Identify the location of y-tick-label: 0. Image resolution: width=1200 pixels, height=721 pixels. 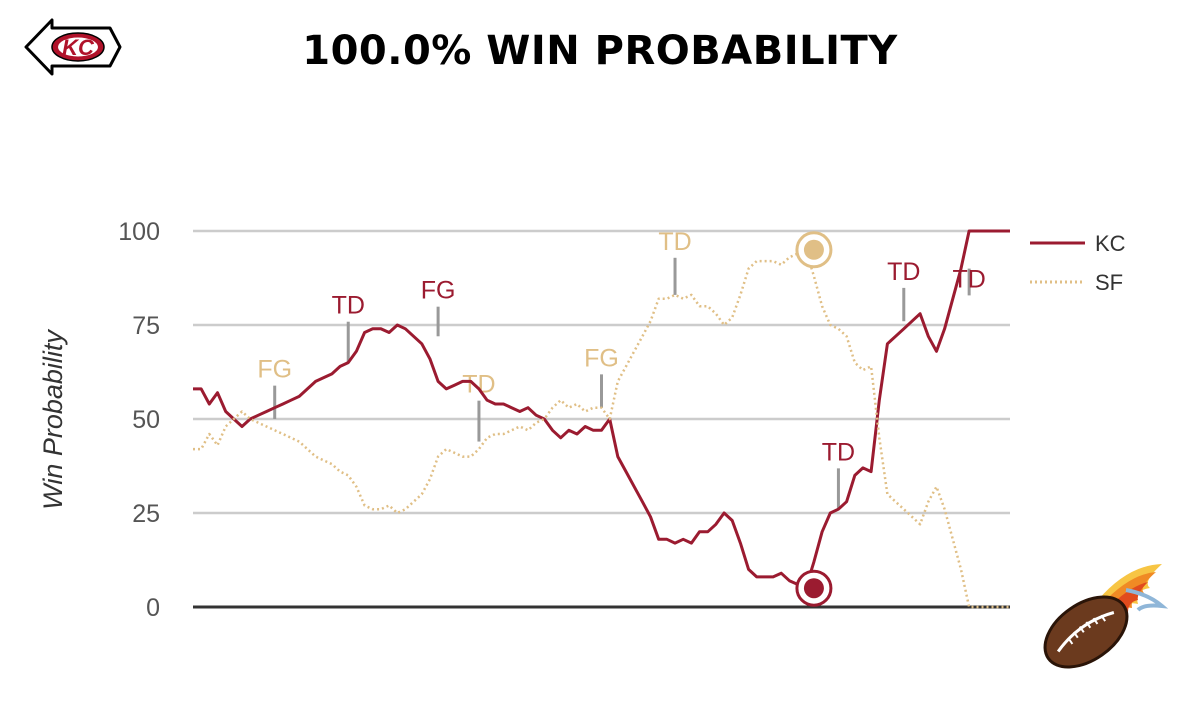
(153, 608).